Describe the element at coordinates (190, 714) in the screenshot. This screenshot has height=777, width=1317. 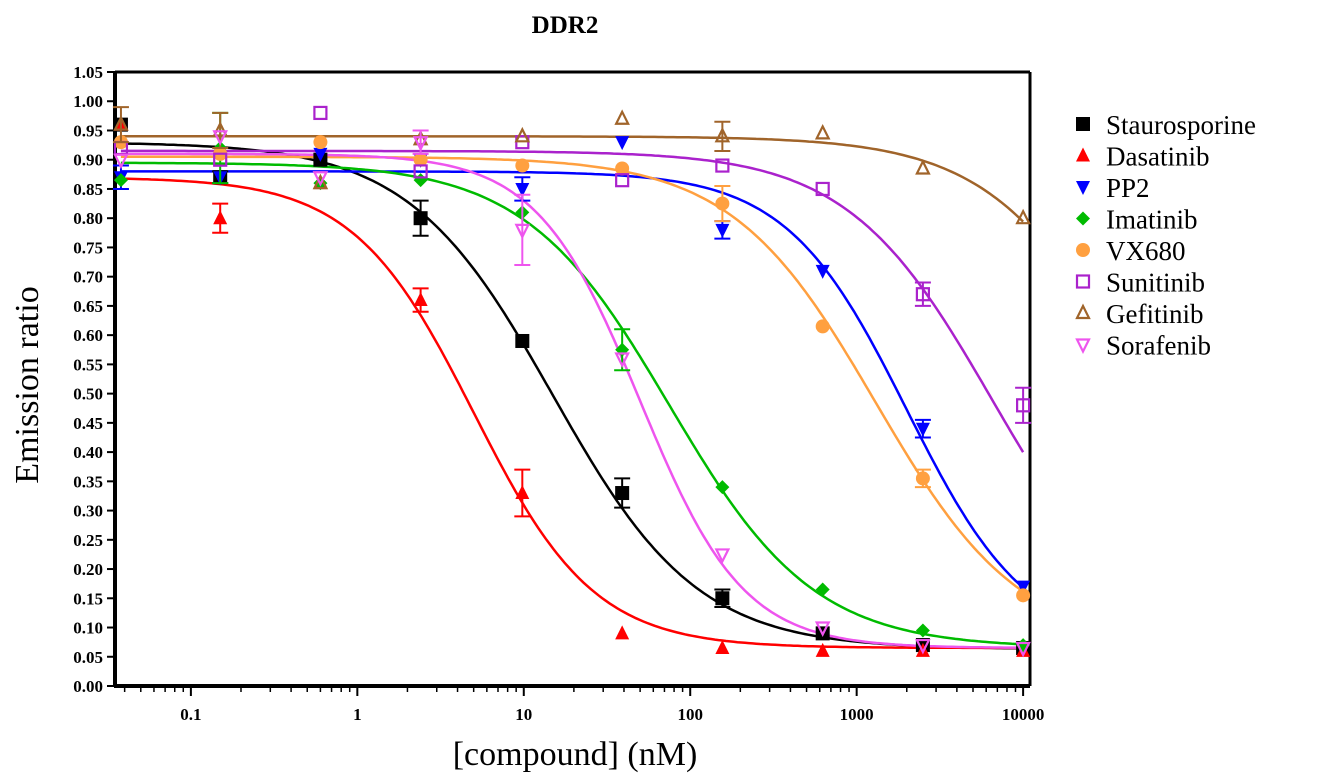
I see `x-tick-label: 0.1` at that location.